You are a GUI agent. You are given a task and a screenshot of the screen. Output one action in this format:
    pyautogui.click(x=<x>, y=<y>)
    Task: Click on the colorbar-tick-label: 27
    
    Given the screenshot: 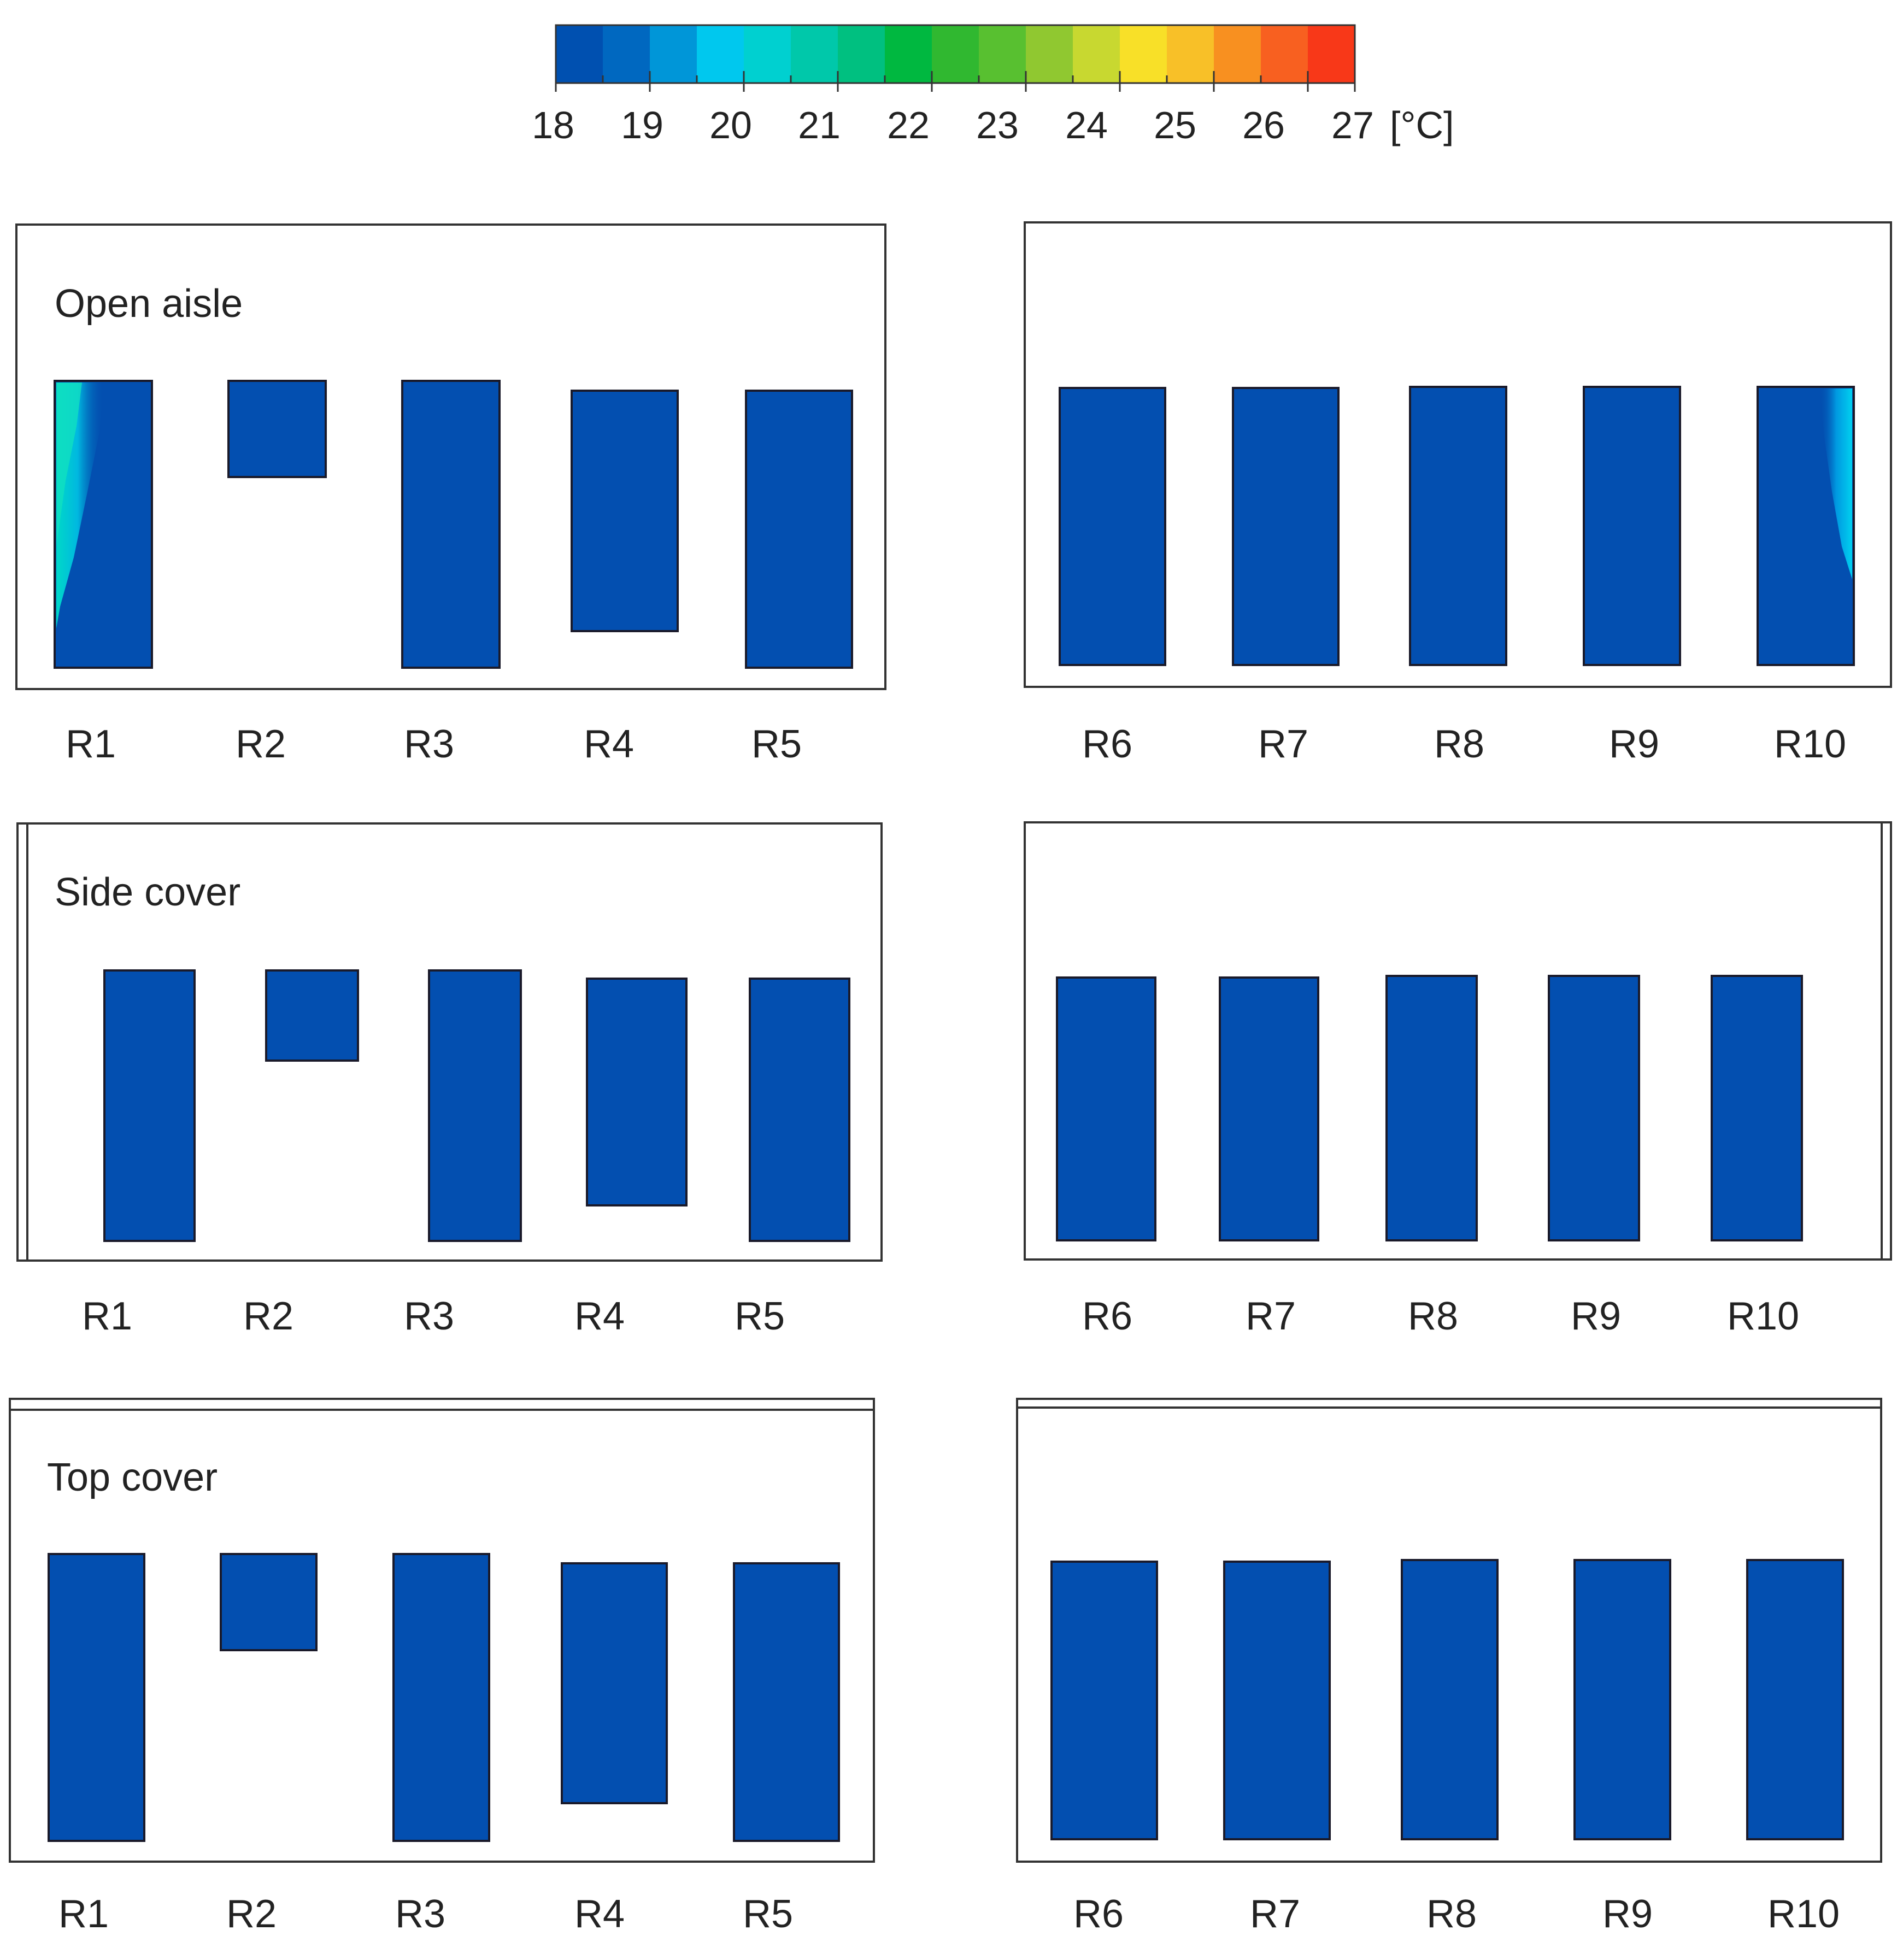 What is the action you would take?
    pyautogui.click(x=1352, y=125)
    